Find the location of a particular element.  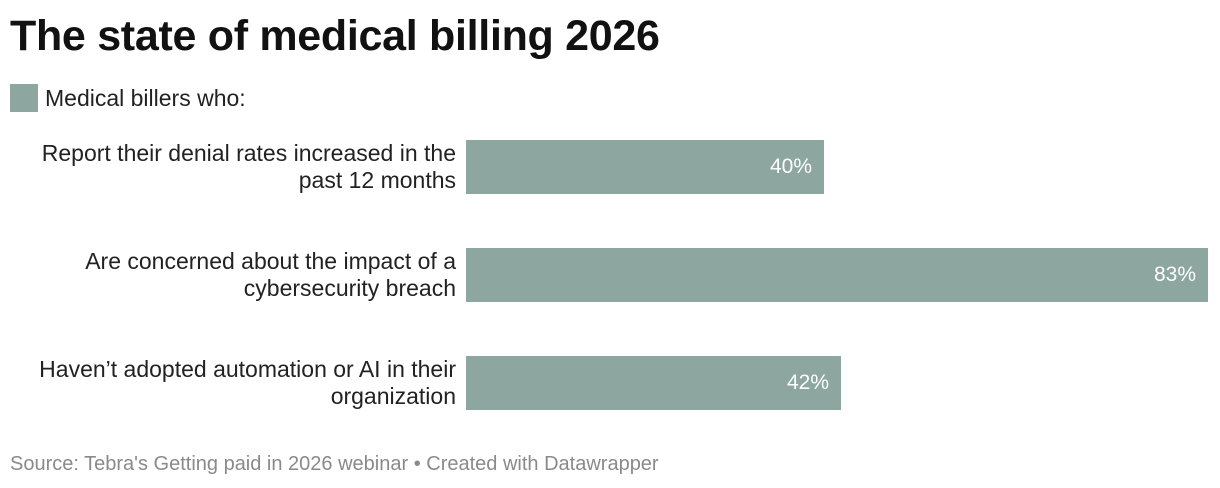

legend-label: Medical billers who: is located at coordinates (145, 97).